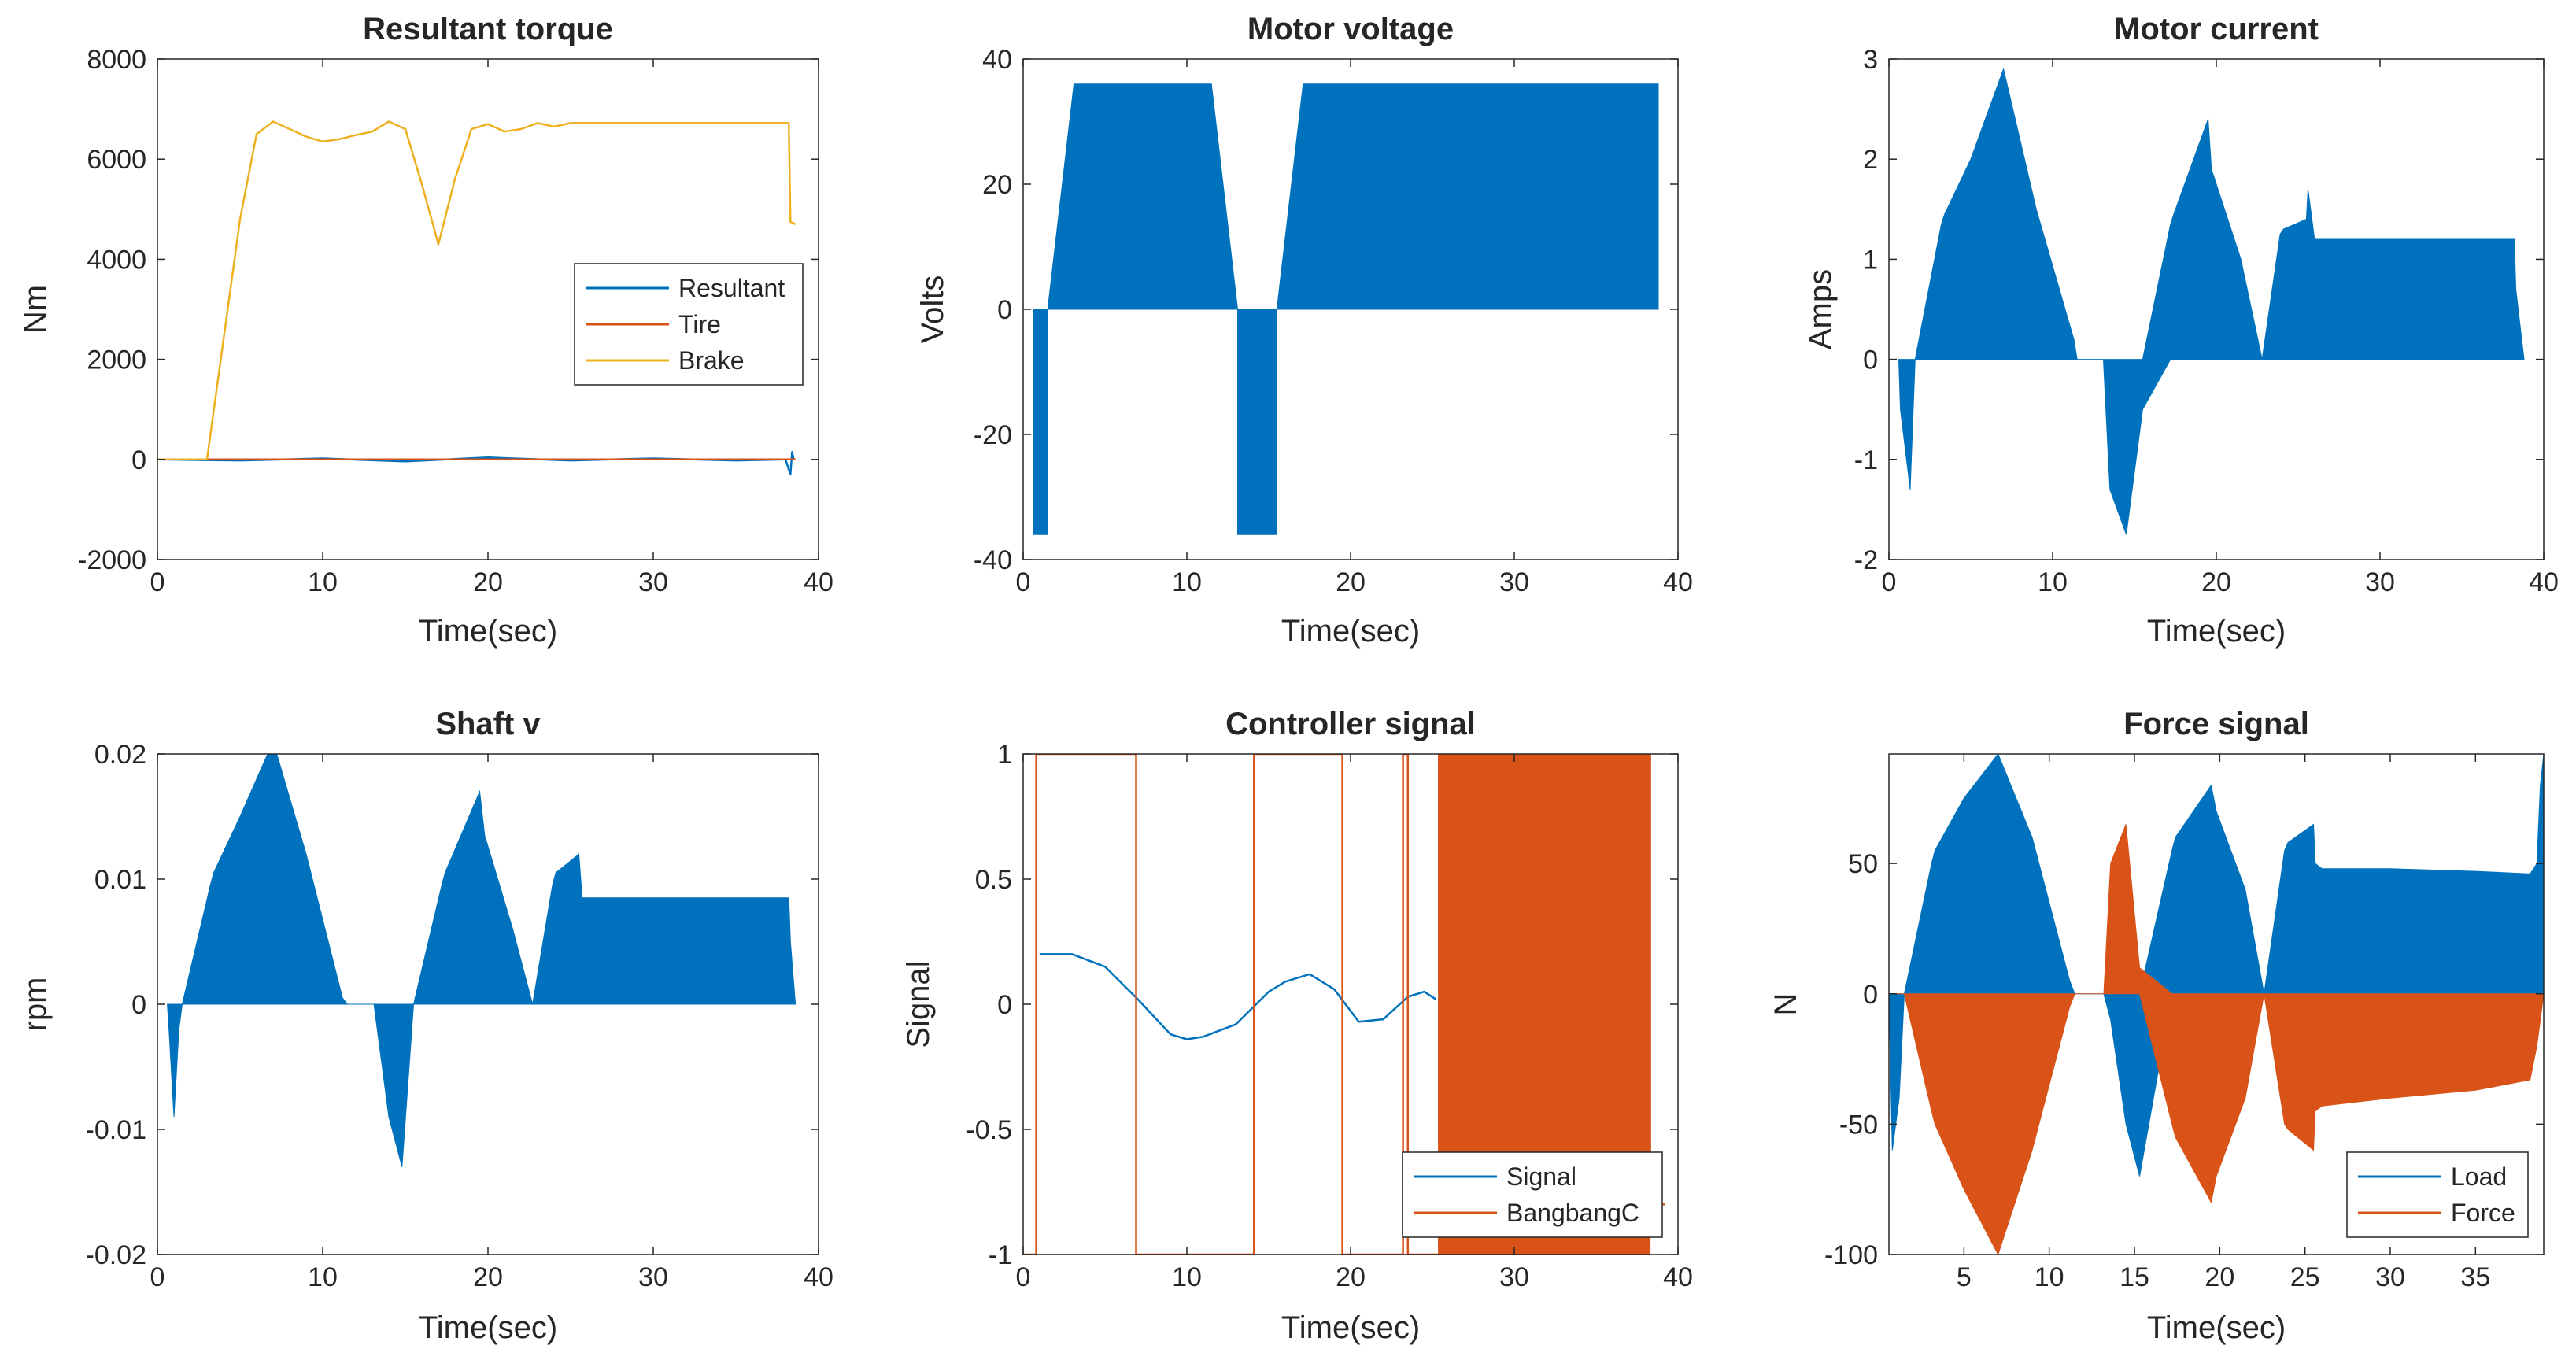 The image size is (2576, 1371). I want to click on legend-label: Load, so click(2479, 1176).